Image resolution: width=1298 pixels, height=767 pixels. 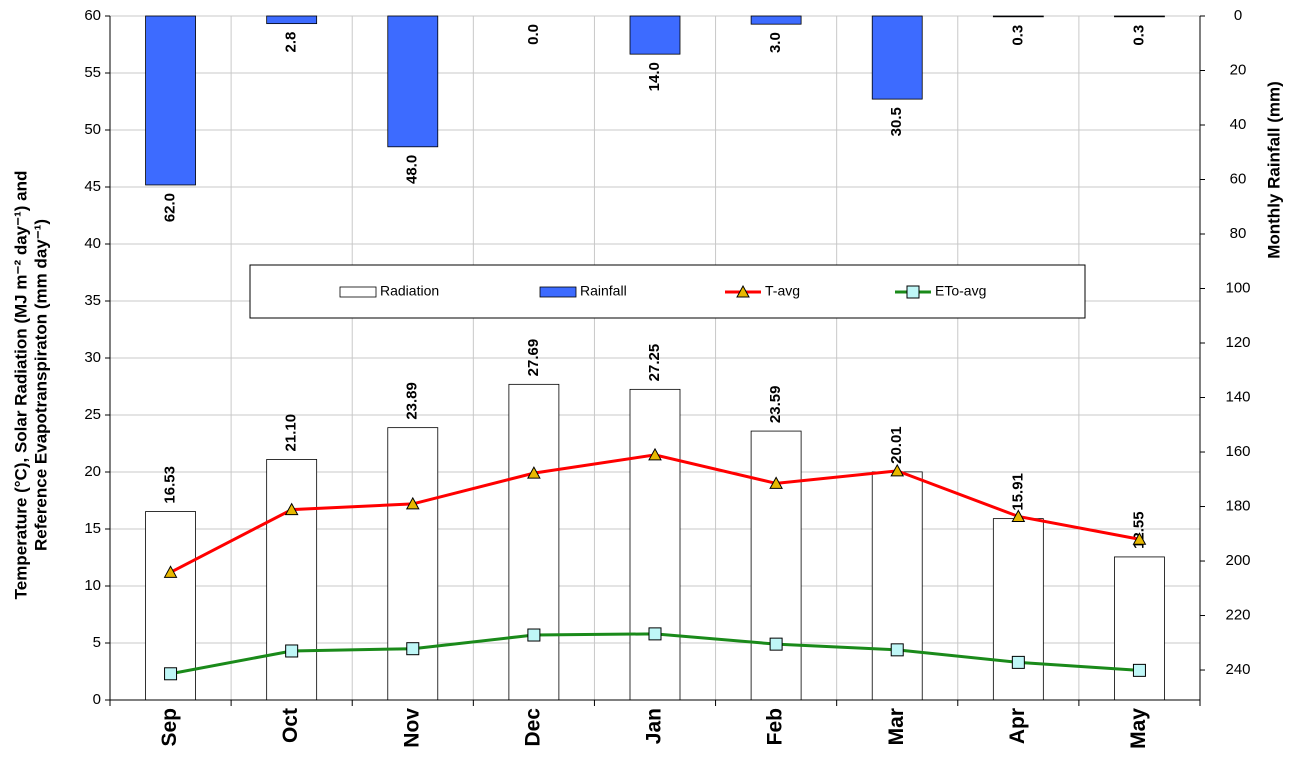 What do you see at coordinates (92, 585) in the screenshot?
I see `y-tick-label: 10` at bounding box center [92, 585].